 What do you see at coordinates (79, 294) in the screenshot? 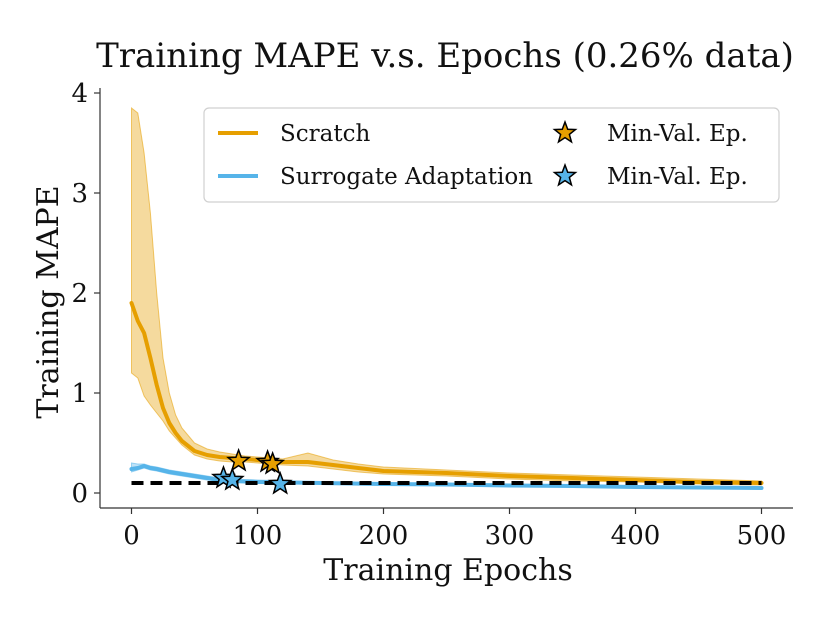
I see `y-tick-label: 2` at bounding box center [79, 294].